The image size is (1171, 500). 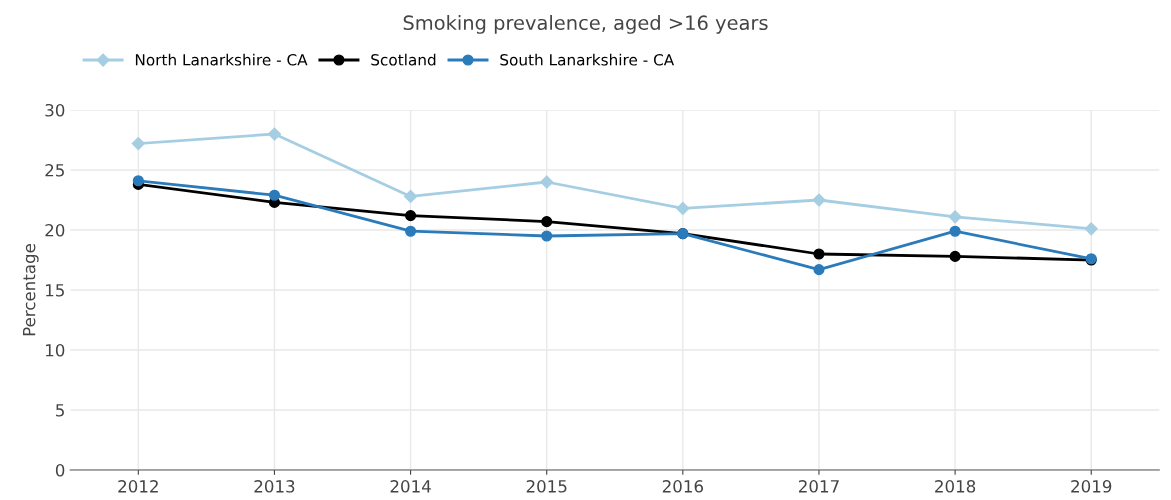 I want to click on y-tick-label: 25, so click(x=54, y=170).